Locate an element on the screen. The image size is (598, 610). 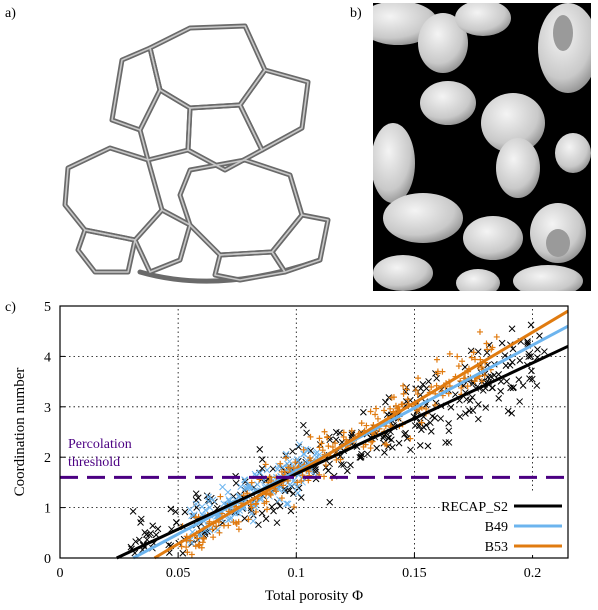
panel-label-b: b) is located at coordinates (356, 13).